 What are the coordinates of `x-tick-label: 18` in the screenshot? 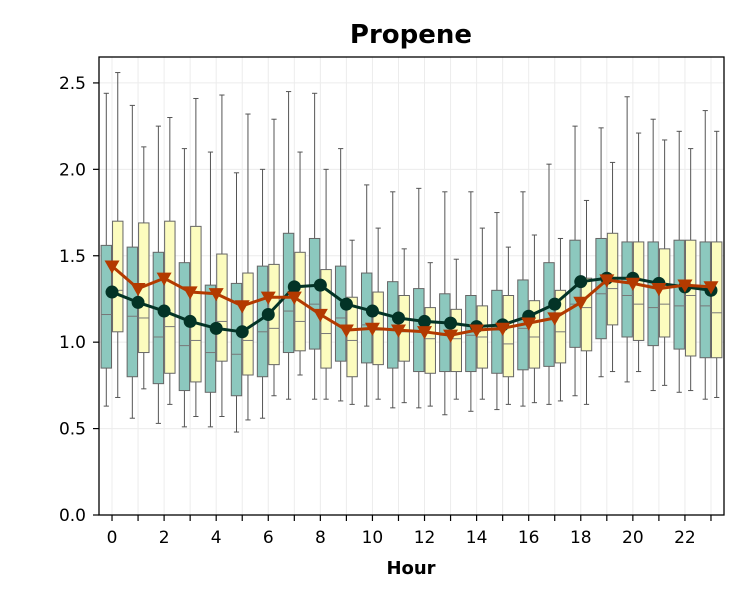 It's located at (581, 538).